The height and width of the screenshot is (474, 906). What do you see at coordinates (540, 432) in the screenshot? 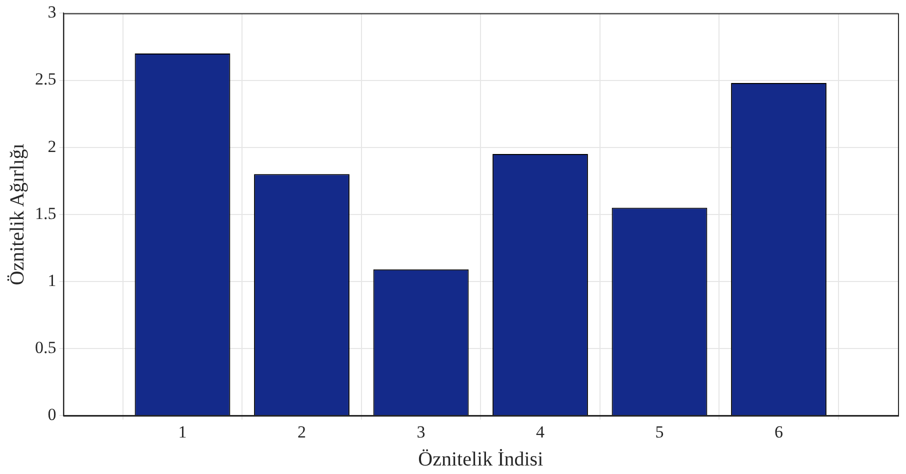
I see `x-tick-label: 4` at bounding box center [540, 432].